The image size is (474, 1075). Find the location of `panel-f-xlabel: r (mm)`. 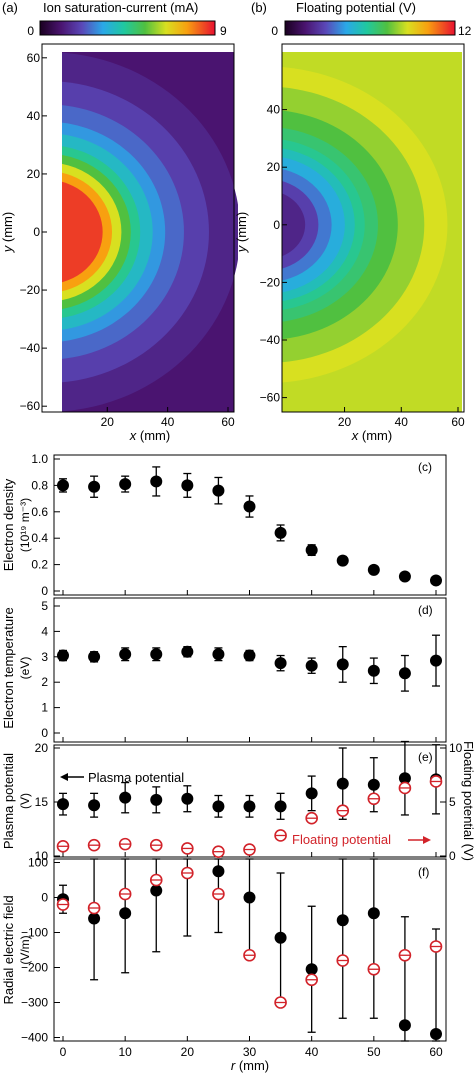

panel-f-xlabel: r (mm) is located at coordinates (250, 1065).